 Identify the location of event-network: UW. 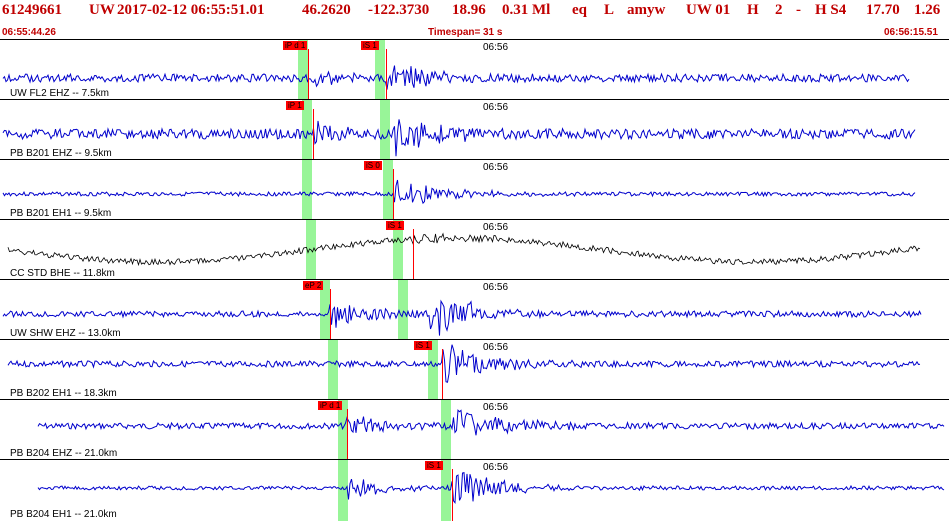
(102, 10).